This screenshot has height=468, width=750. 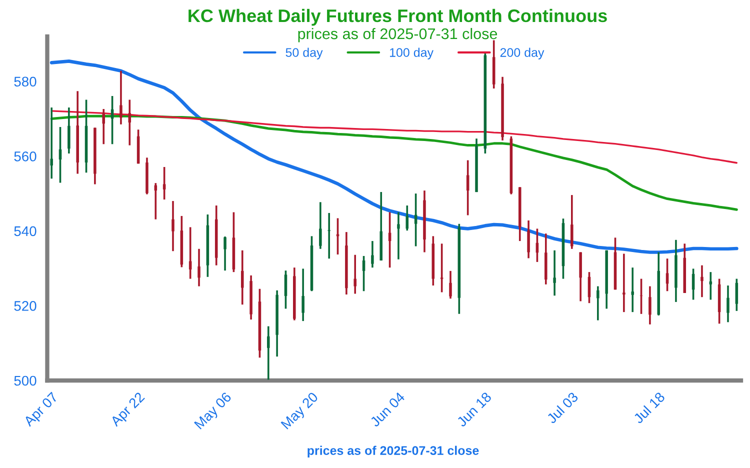 What do you see at coordinates (393, 452) in the screenshot?
I see `text: prices as of 2025-07-31 close` at bounding box center [393, 452].